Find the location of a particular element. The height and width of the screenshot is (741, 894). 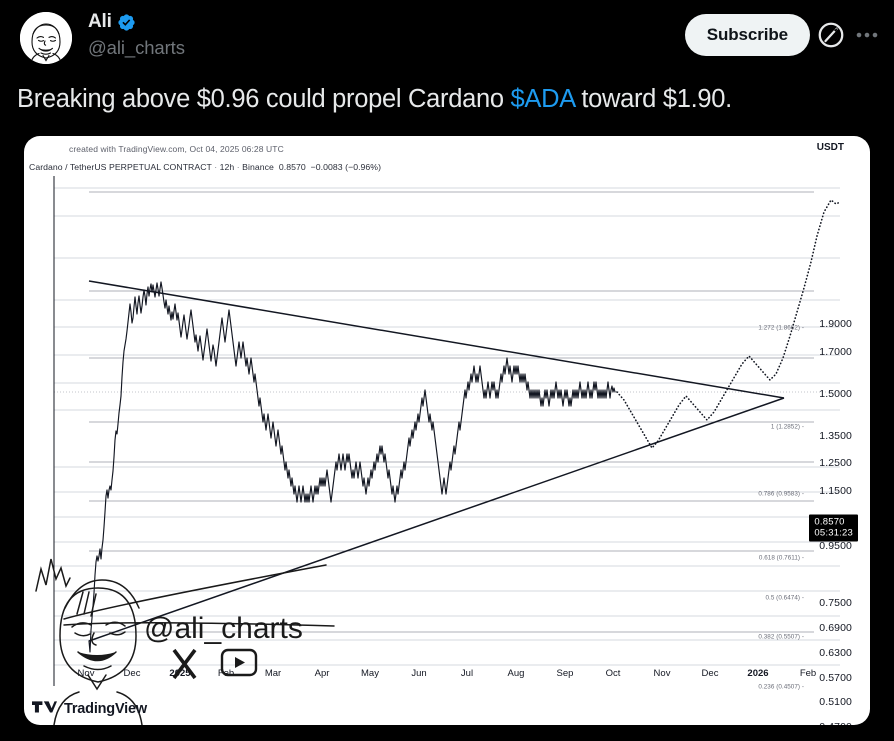

symbol-change-abs: −0.0083 is located at coordinates (326, 167).